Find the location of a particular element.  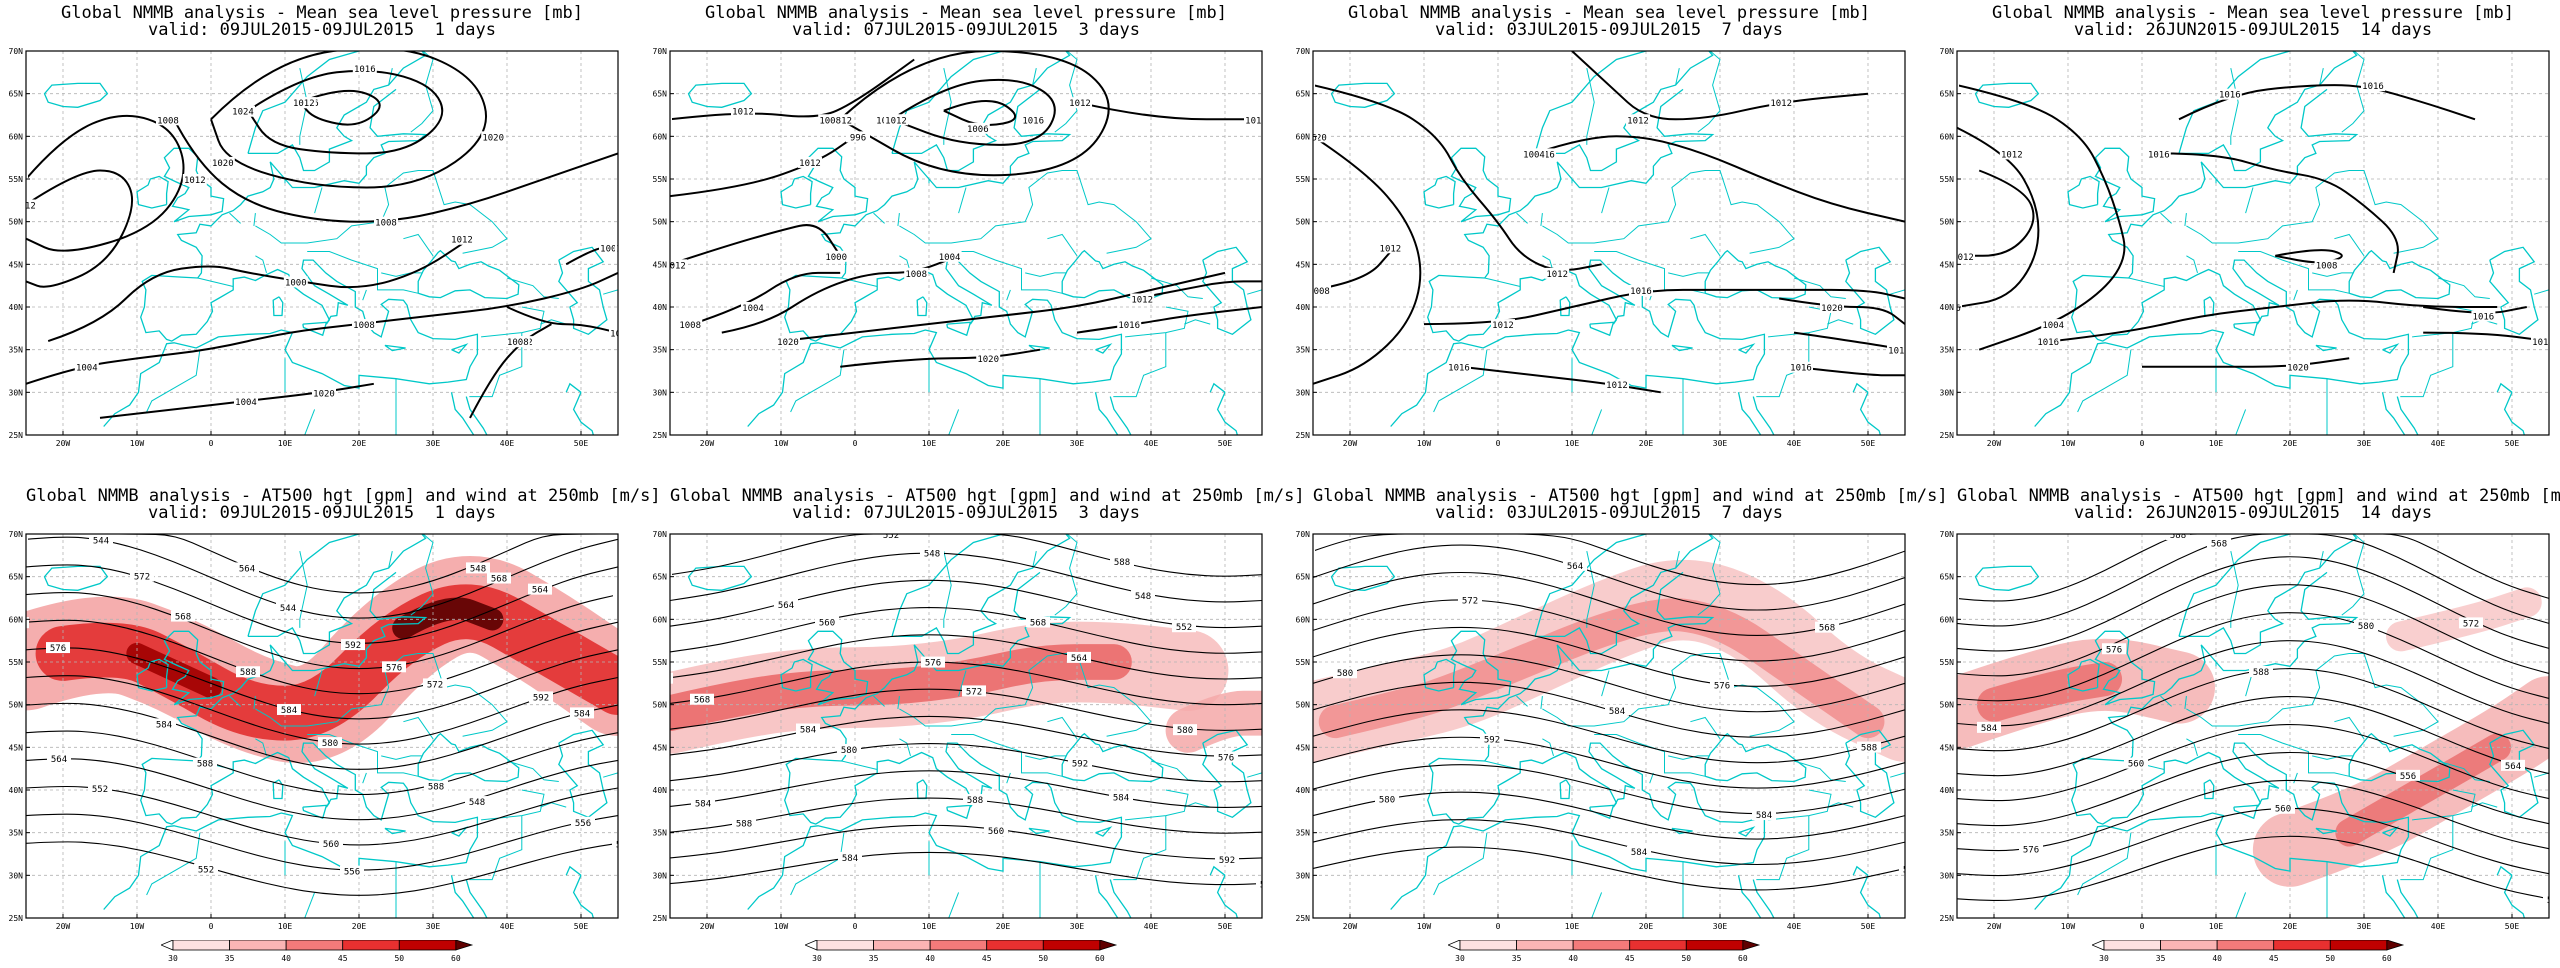

colorbar-tick-label: 35 is located at coordinates (2161, 958).